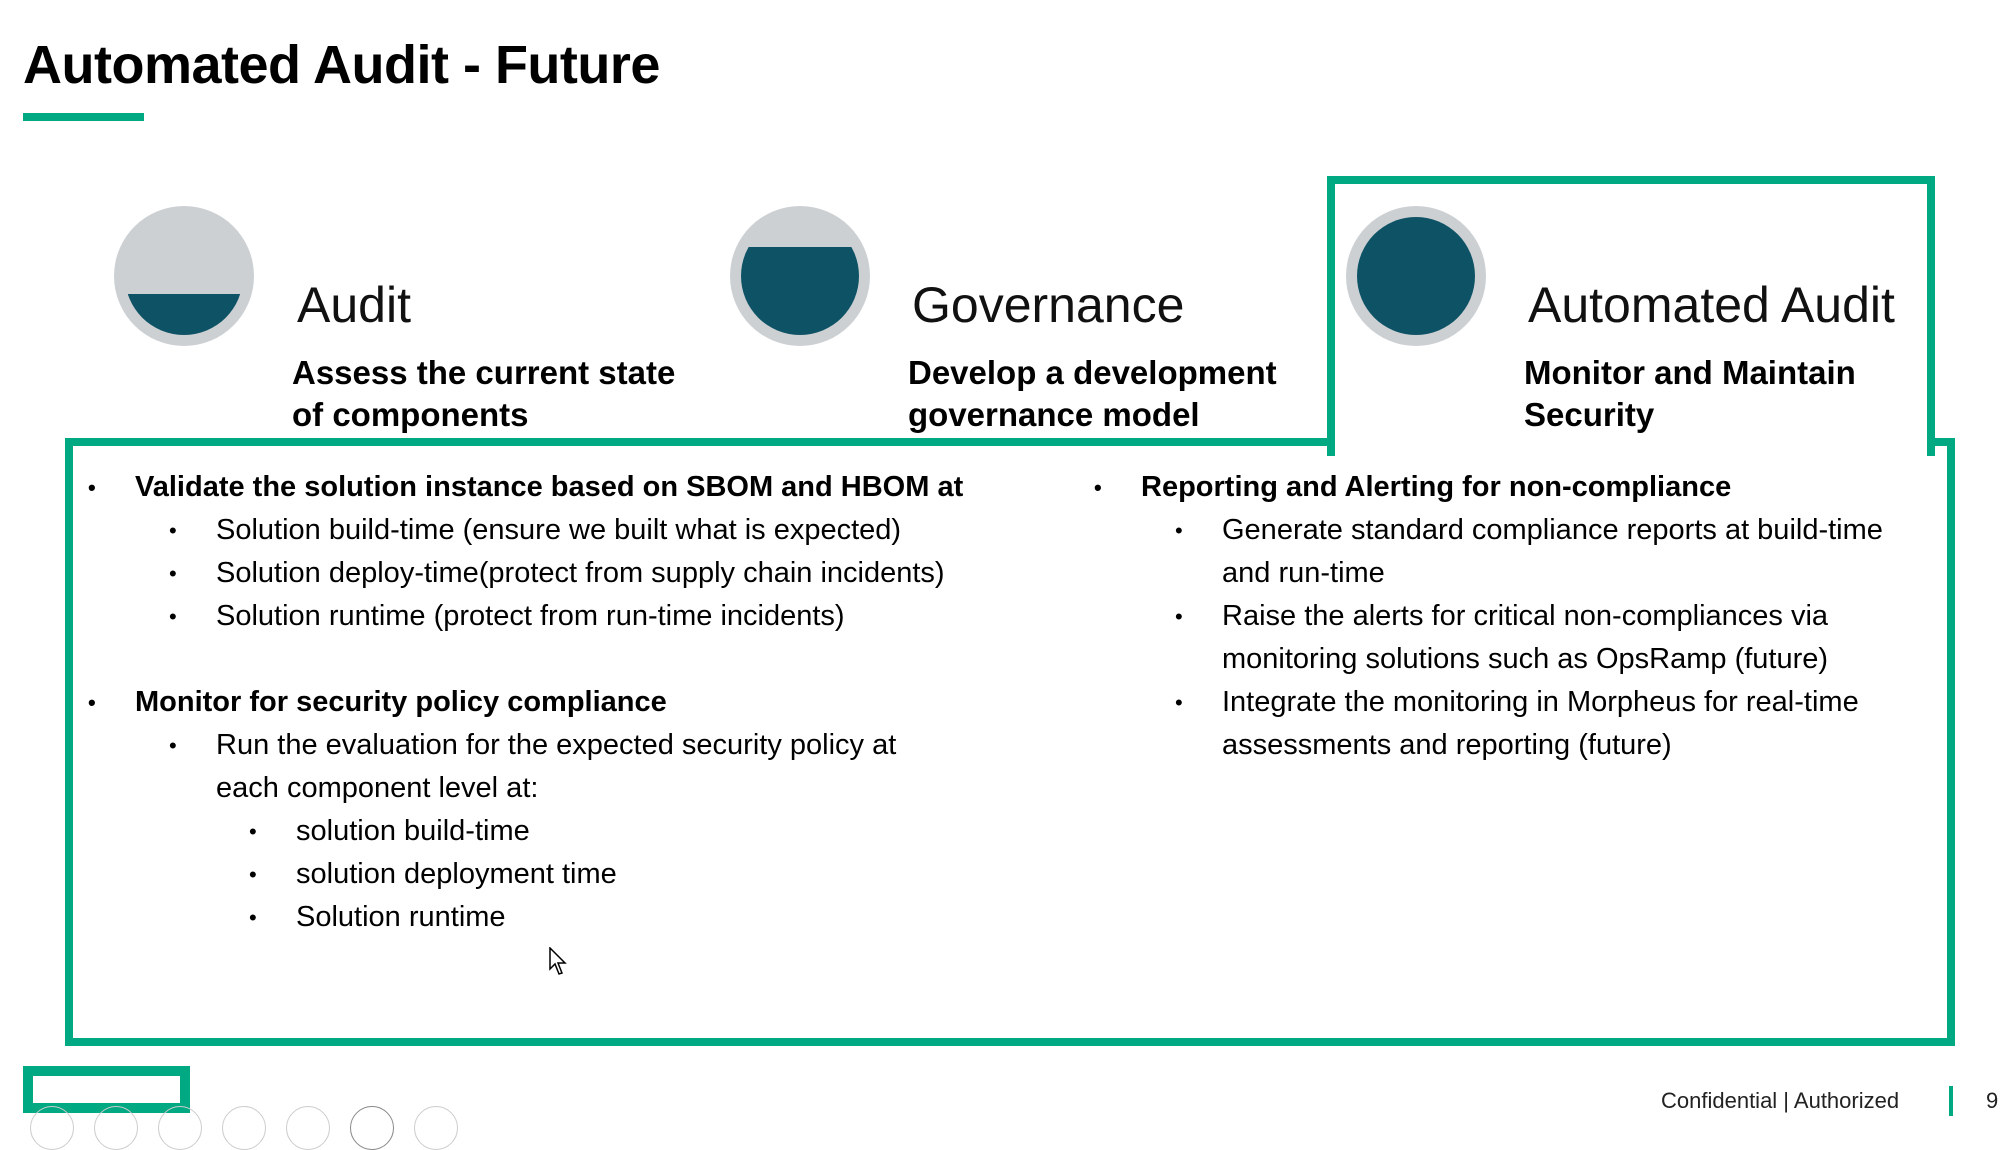 This screenshot has width=2013, height=1150. What do you see at coordinates (1992, 1100) in the screenshot?
I see `page-number: 9` at bounding box center [1992, 1100].